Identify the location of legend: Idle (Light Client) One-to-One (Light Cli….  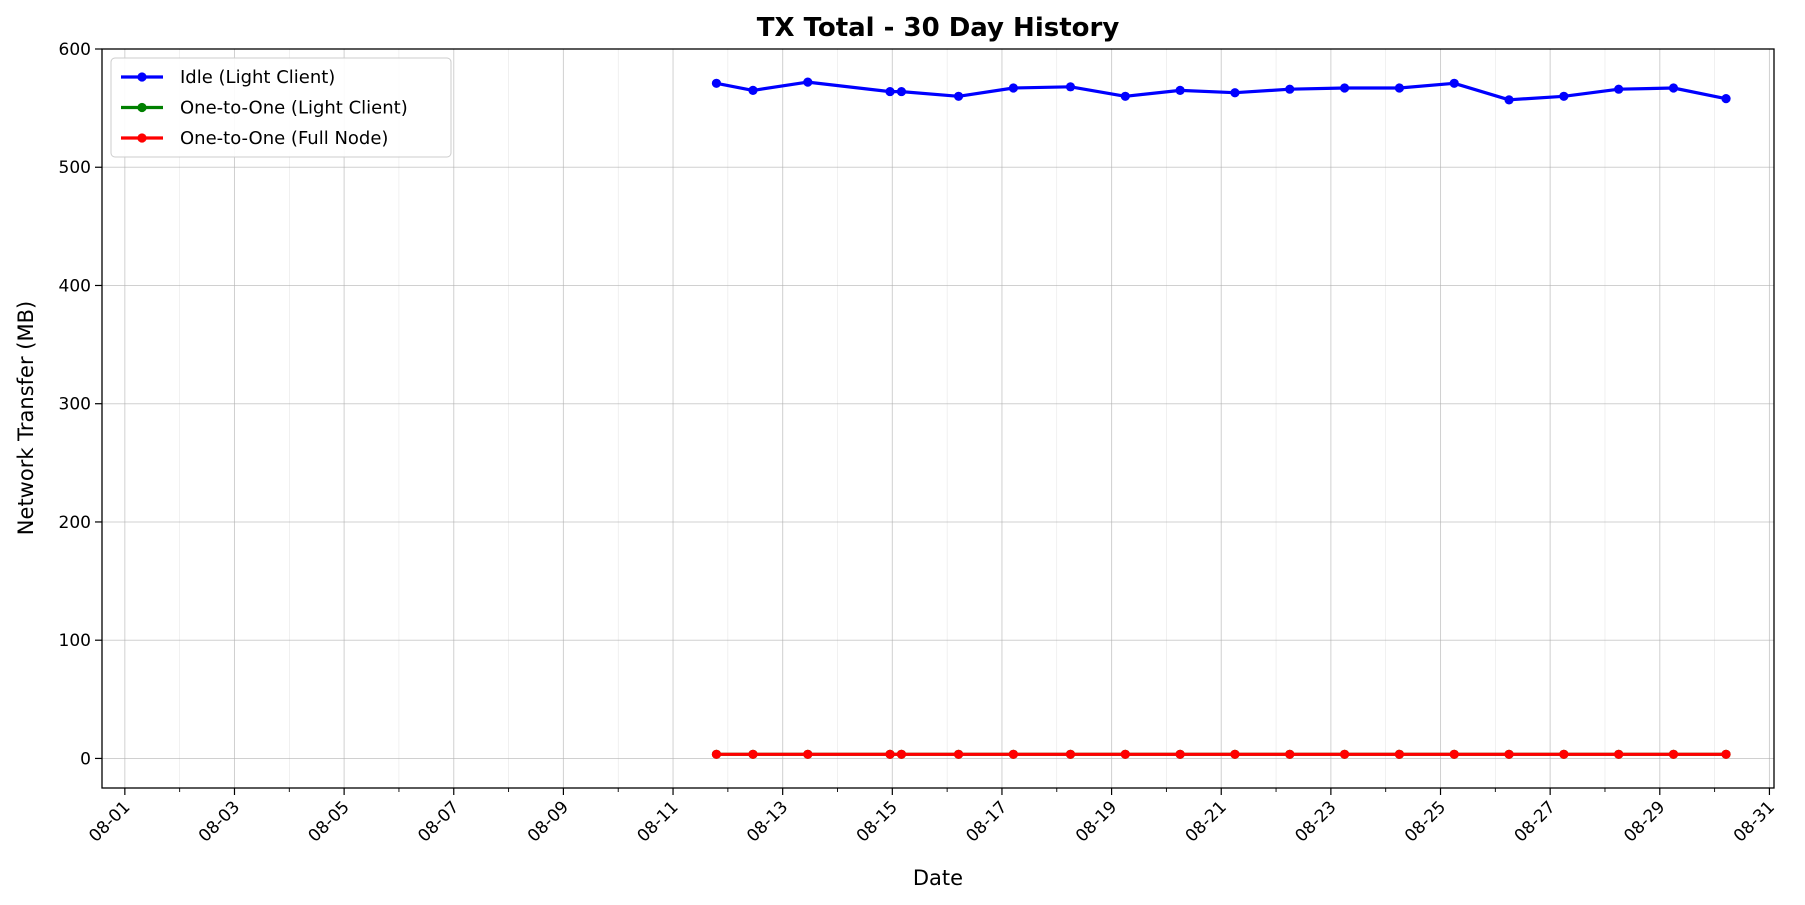
(281, 107).